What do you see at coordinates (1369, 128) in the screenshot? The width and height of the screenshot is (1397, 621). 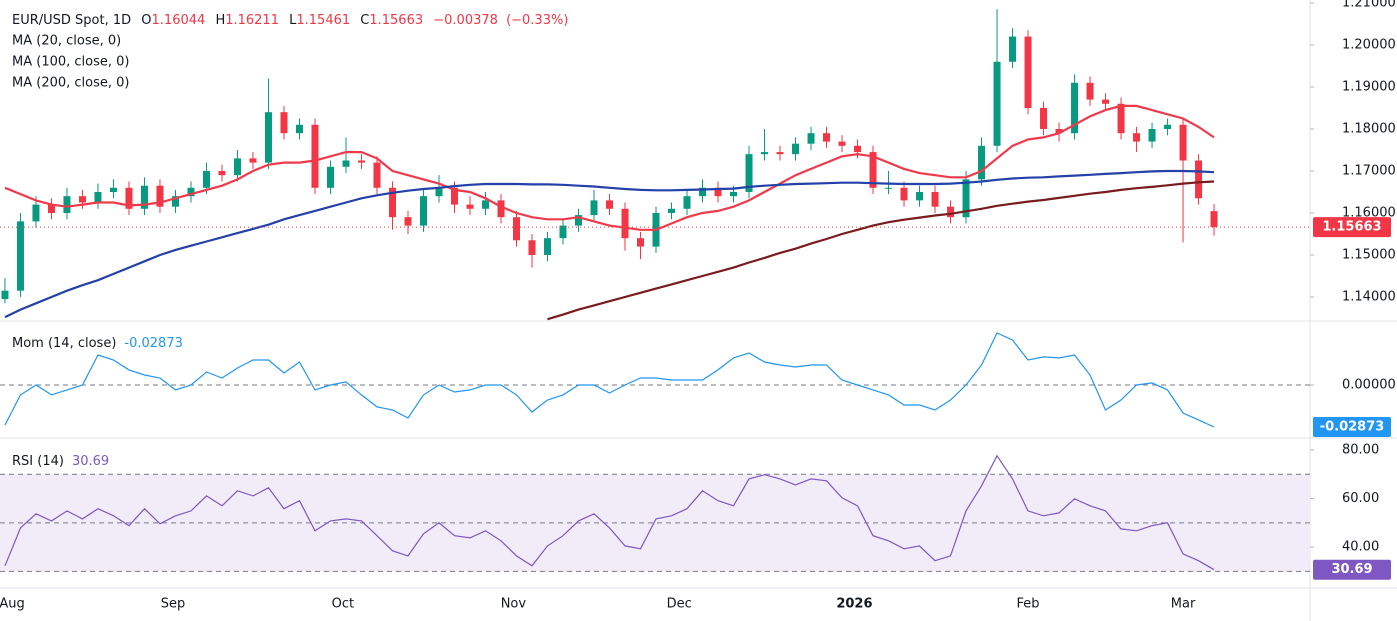 I see `y-tick-label: 1.18000` at bounding box center [1369, 128].